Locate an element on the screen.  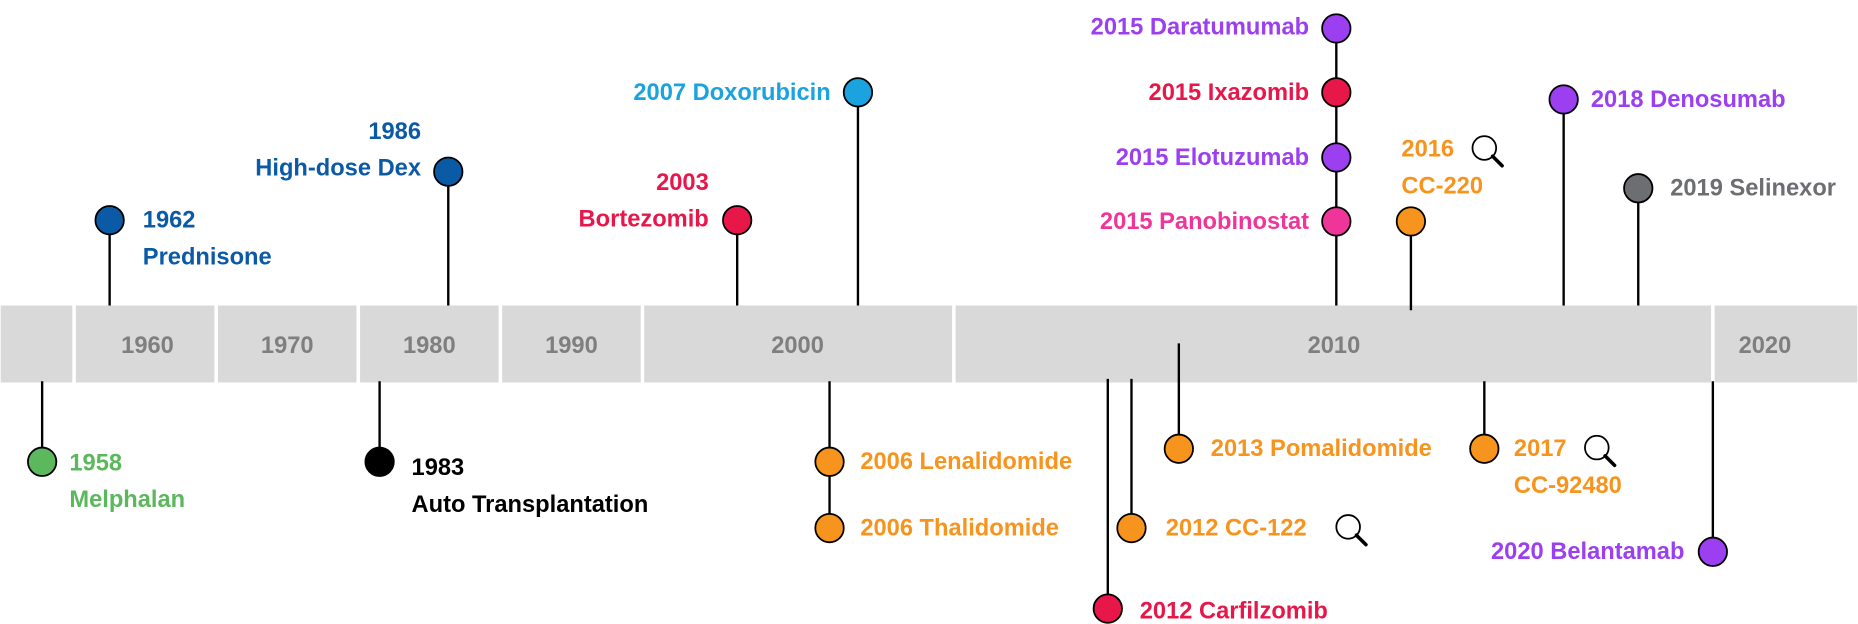
event-label: 1958 is located at coordinates (95, 463).